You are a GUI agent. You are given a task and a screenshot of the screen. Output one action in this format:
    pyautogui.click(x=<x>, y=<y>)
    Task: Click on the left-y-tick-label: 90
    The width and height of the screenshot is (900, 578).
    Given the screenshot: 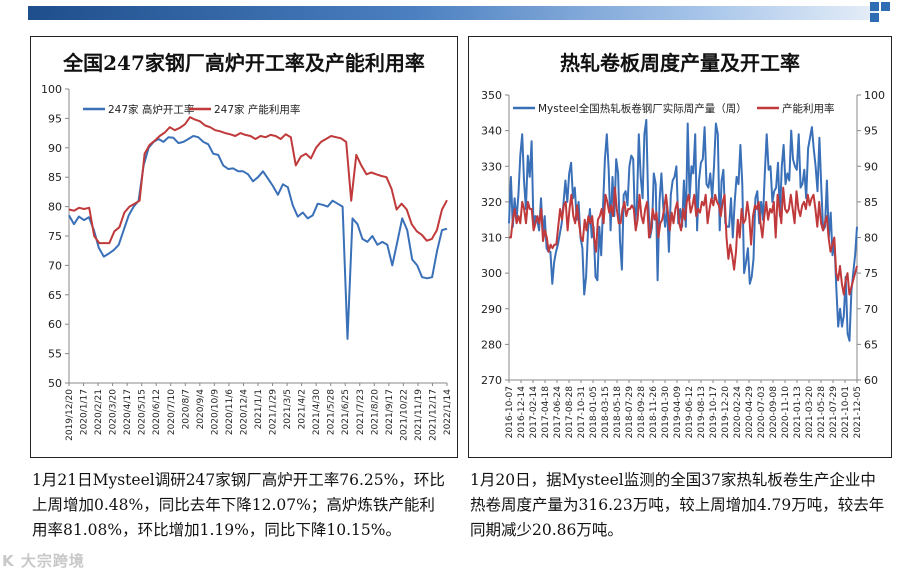 What is the action you would take?
    pyautogui.click(x=55, y=148)
    